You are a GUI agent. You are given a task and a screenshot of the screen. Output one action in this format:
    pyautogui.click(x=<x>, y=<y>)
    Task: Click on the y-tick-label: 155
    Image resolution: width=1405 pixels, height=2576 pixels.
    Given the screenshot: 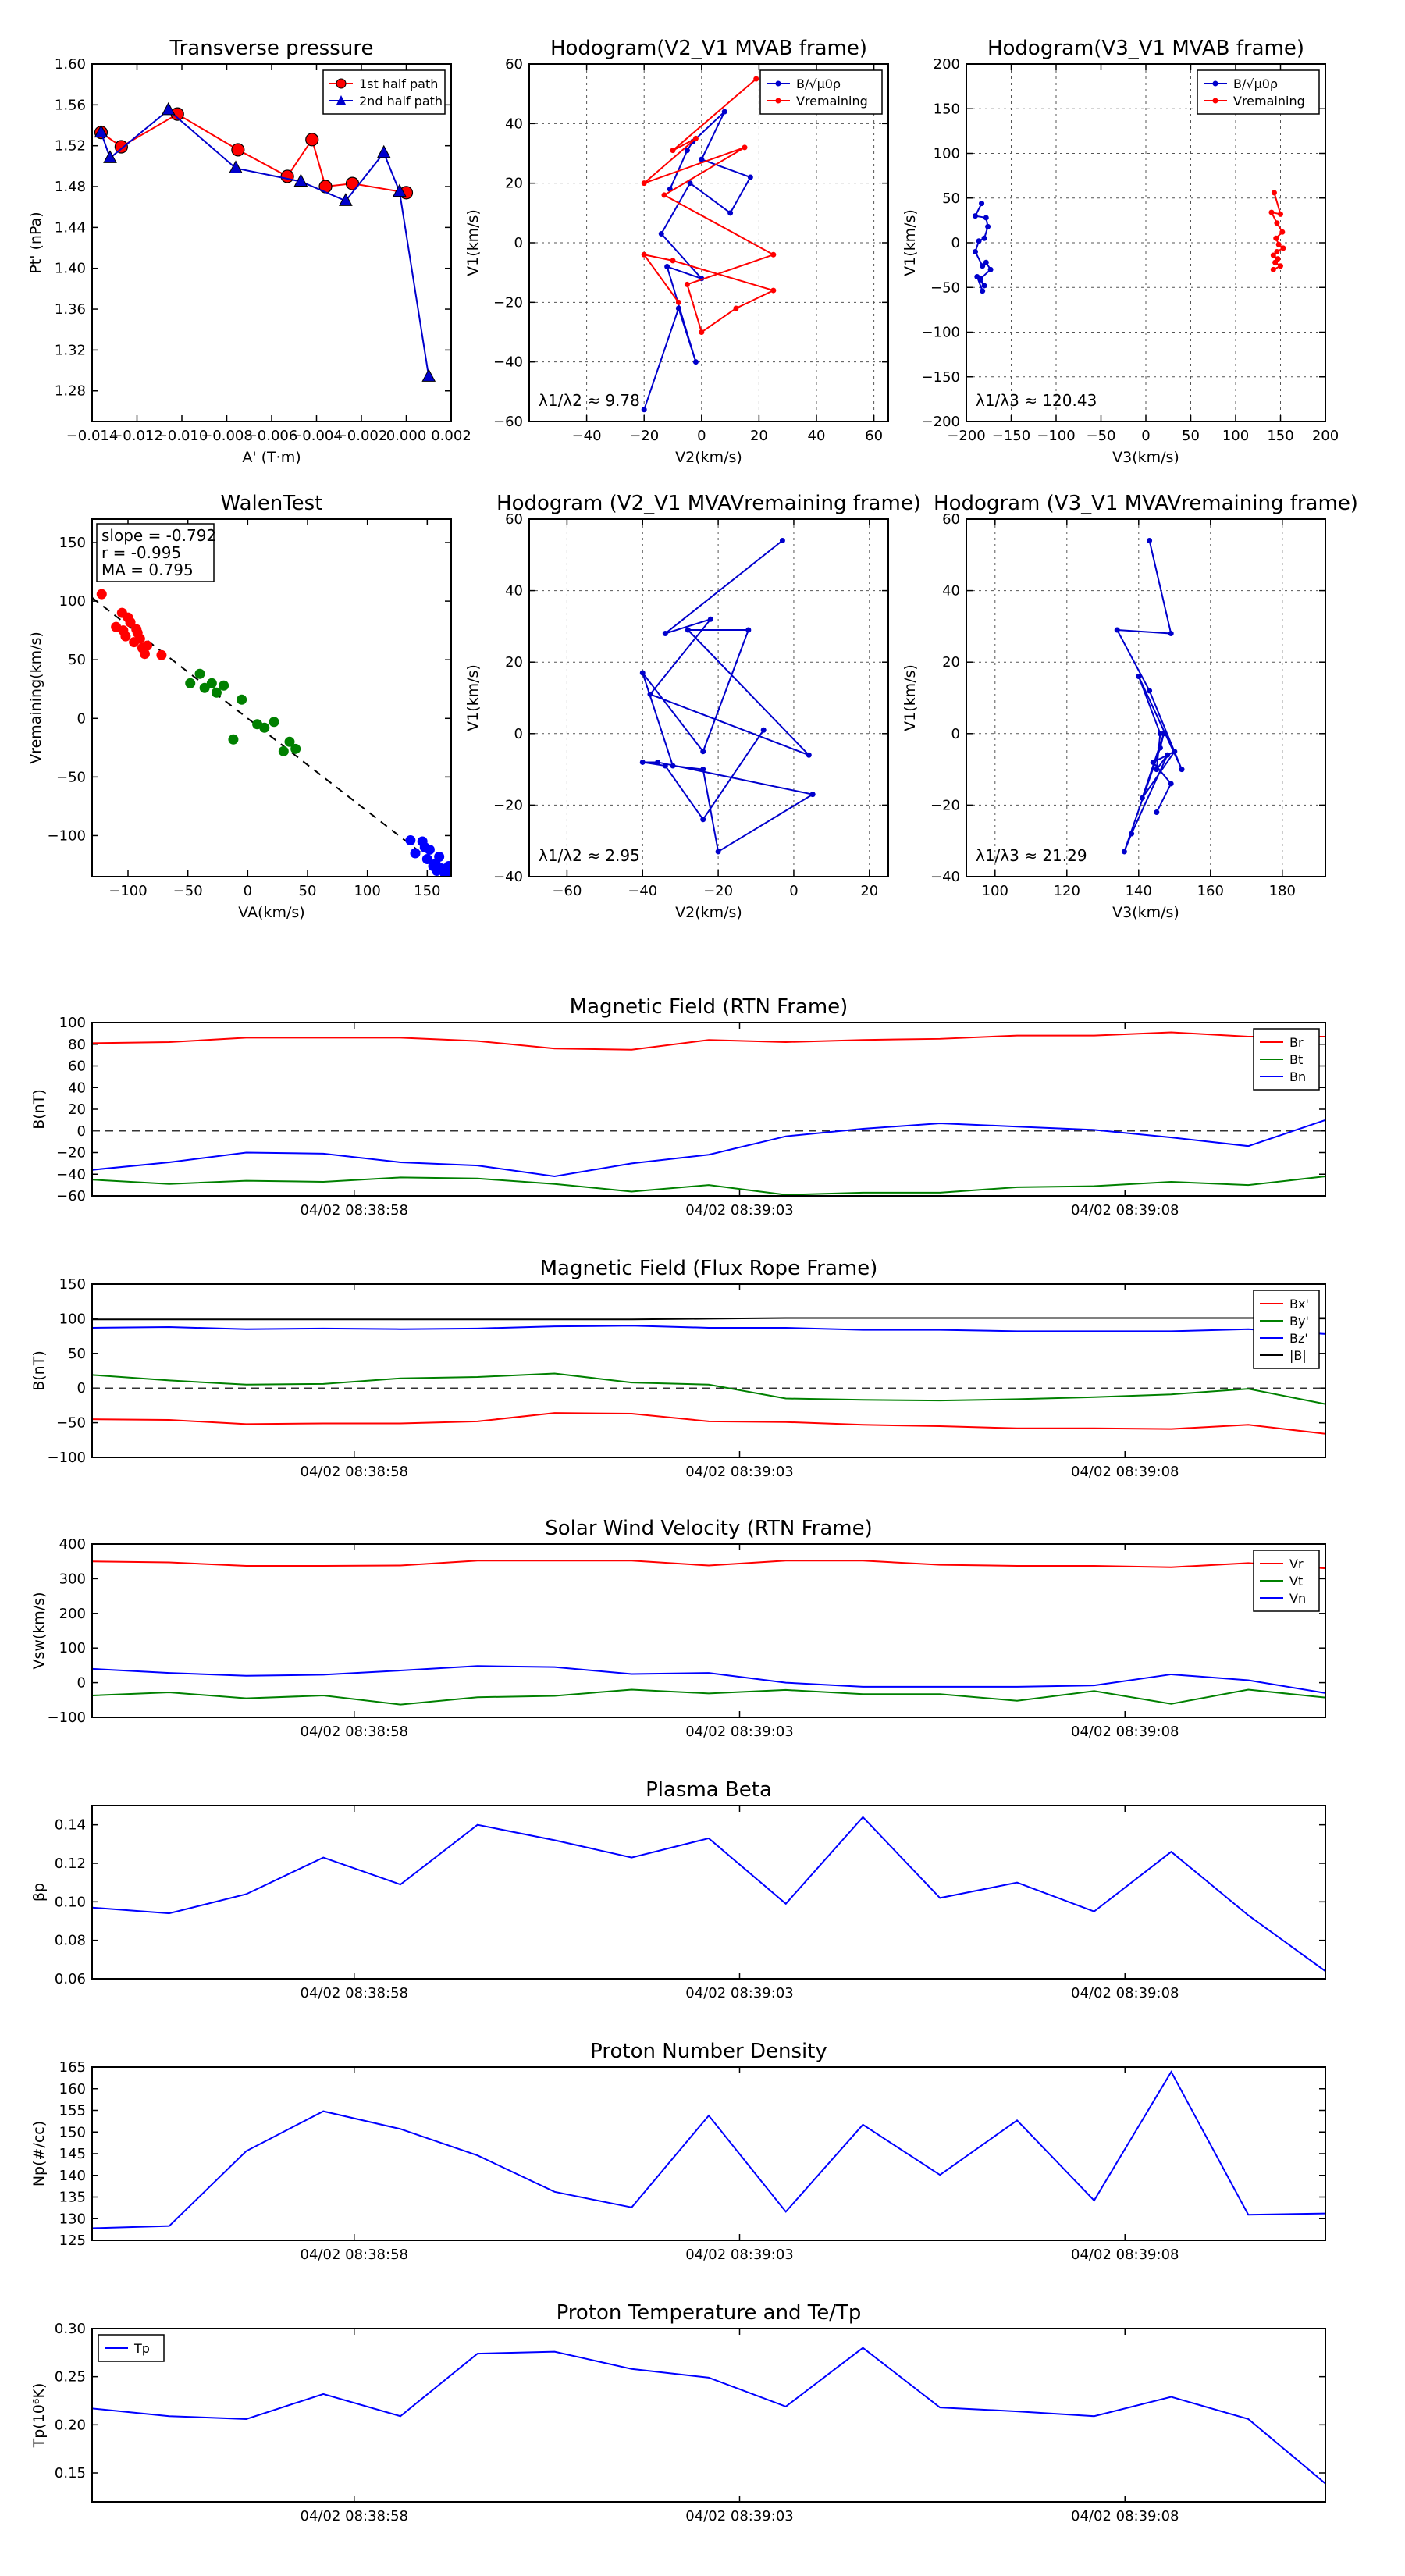 What is the action you would take?
    pyautogui.click(x=72, y=2111)
    